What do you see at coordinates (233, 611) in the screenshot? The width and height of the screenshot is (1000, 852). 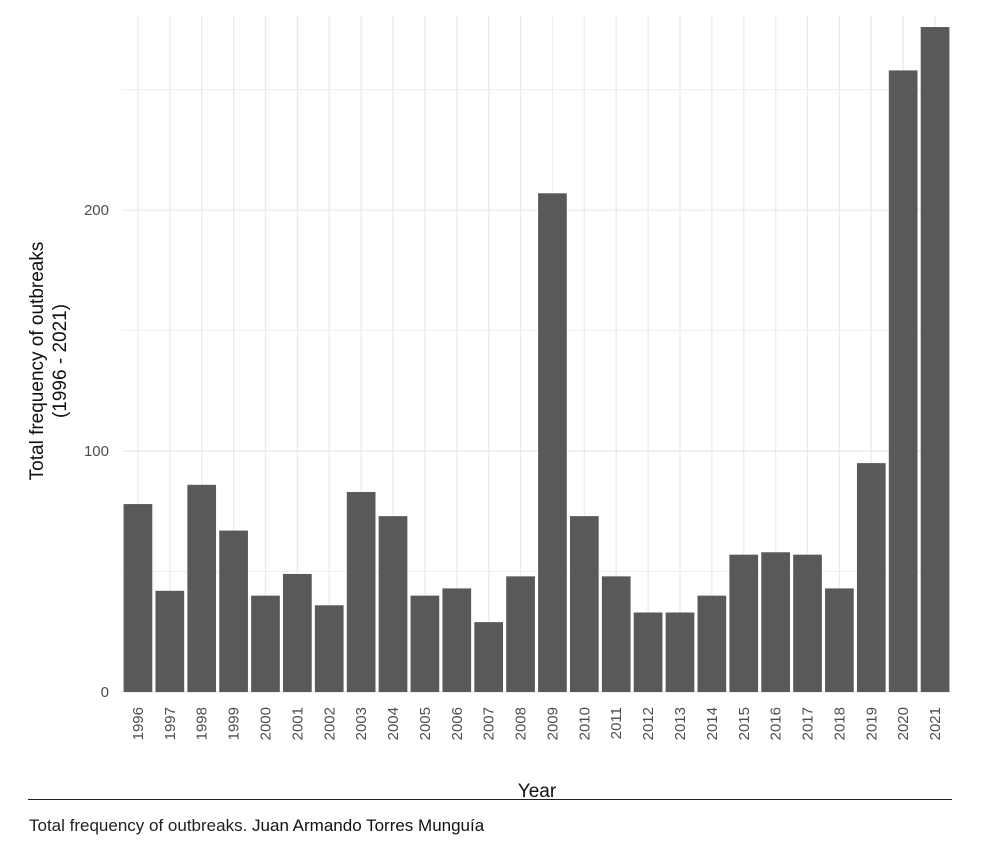 I see `bar-1999` at bounding box center [233, 611].